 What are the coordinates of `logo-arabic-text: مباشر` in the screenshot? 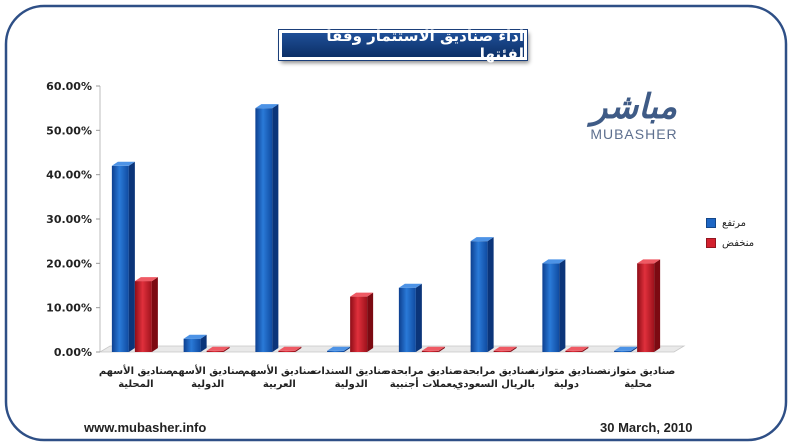 It's located at (634, 107).